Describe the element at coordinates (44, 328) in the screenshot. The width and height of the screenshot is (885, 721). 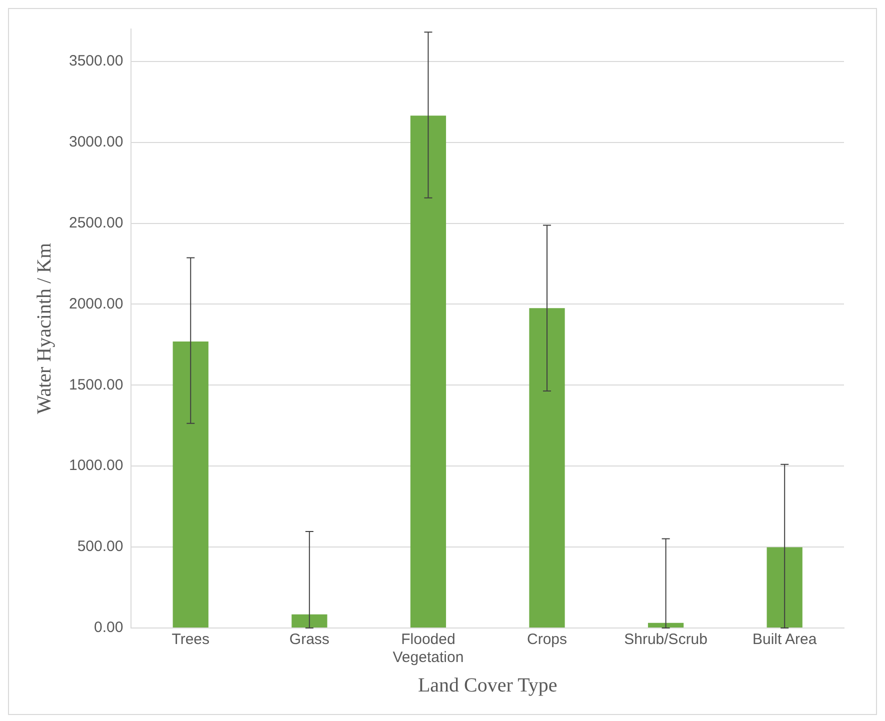
I see `y-axis-title: Water Hyacinth / Km` at that location.